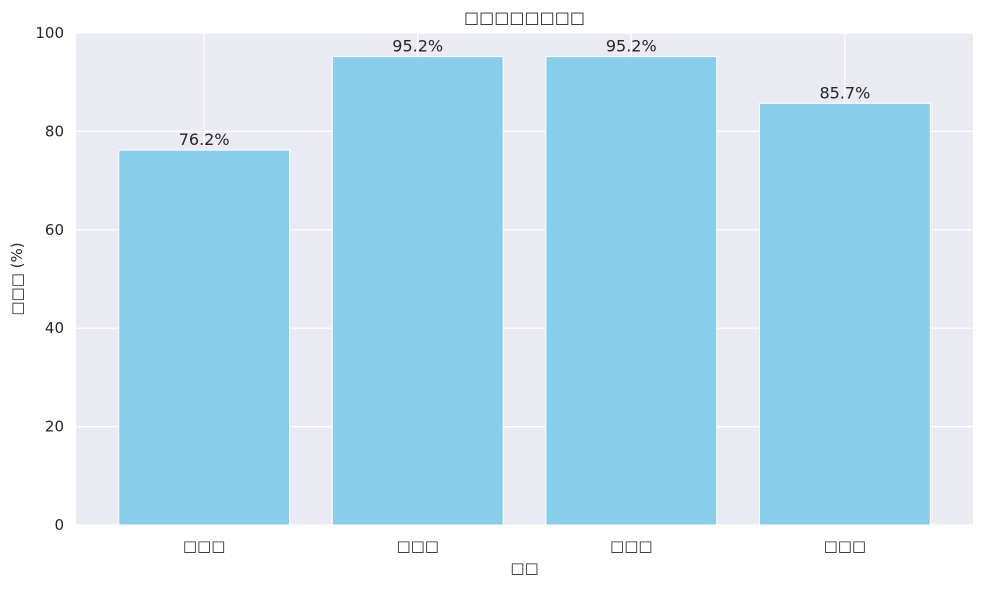 This screenshot has width=985, height=591. What do you see at coordinates (54, 328) in the screenshot?
I see `y-tick-label: 40` at bounding box center [54, 328].